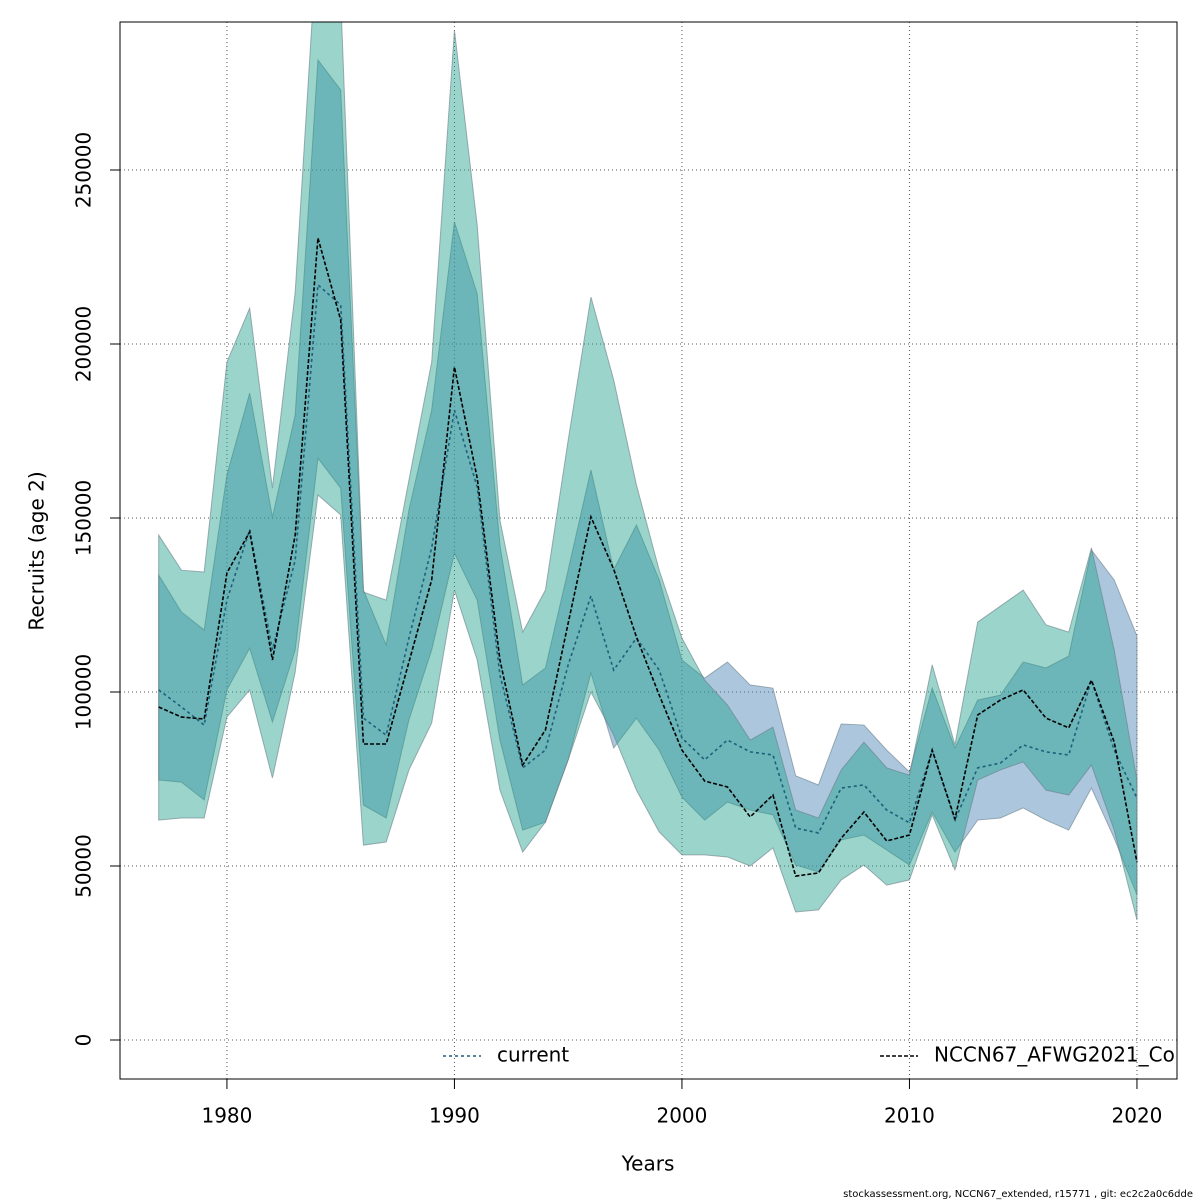 The image size is (1200, 1204). I want to click on legend-label: NCCN67_AFWG2021_Co, so click(1054, 1055).